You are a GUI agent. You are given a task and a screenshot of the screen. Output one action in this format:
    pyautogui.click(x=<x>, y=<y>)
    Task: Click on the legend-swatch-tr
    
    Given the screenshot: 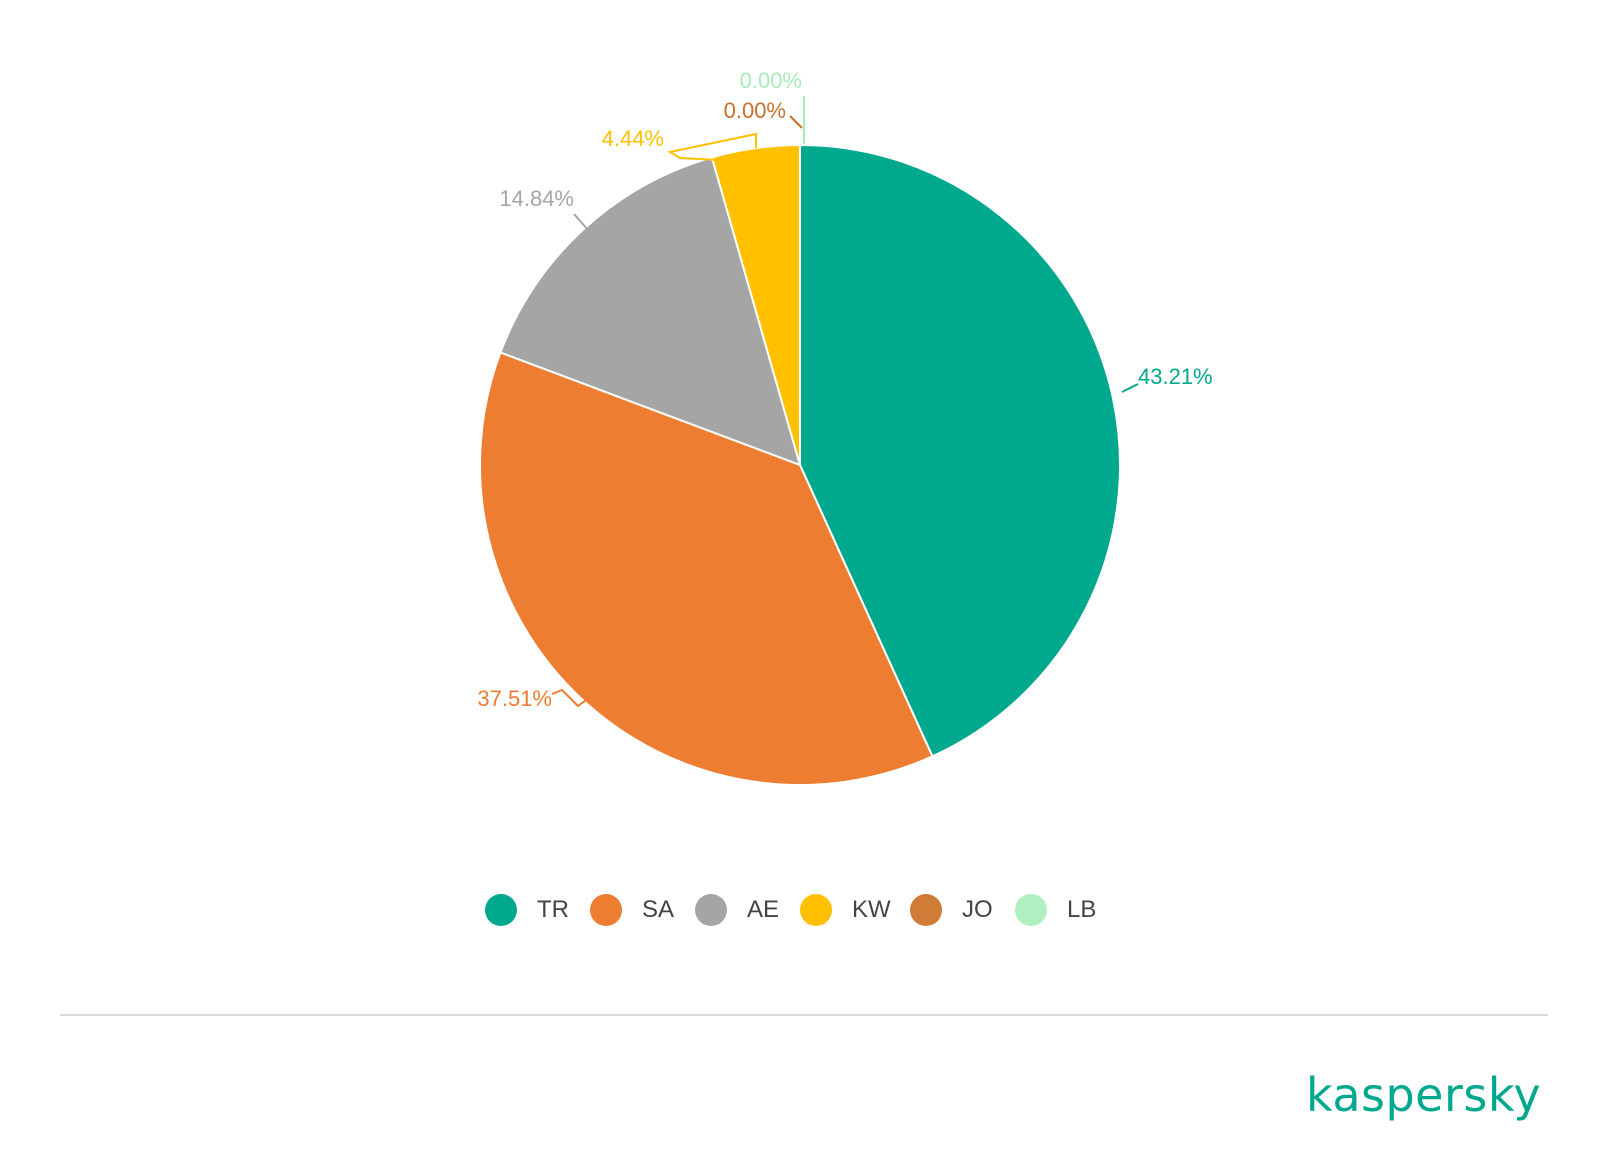 What is the action you would take?
    pyautogui.click(x=501, y=910)
    